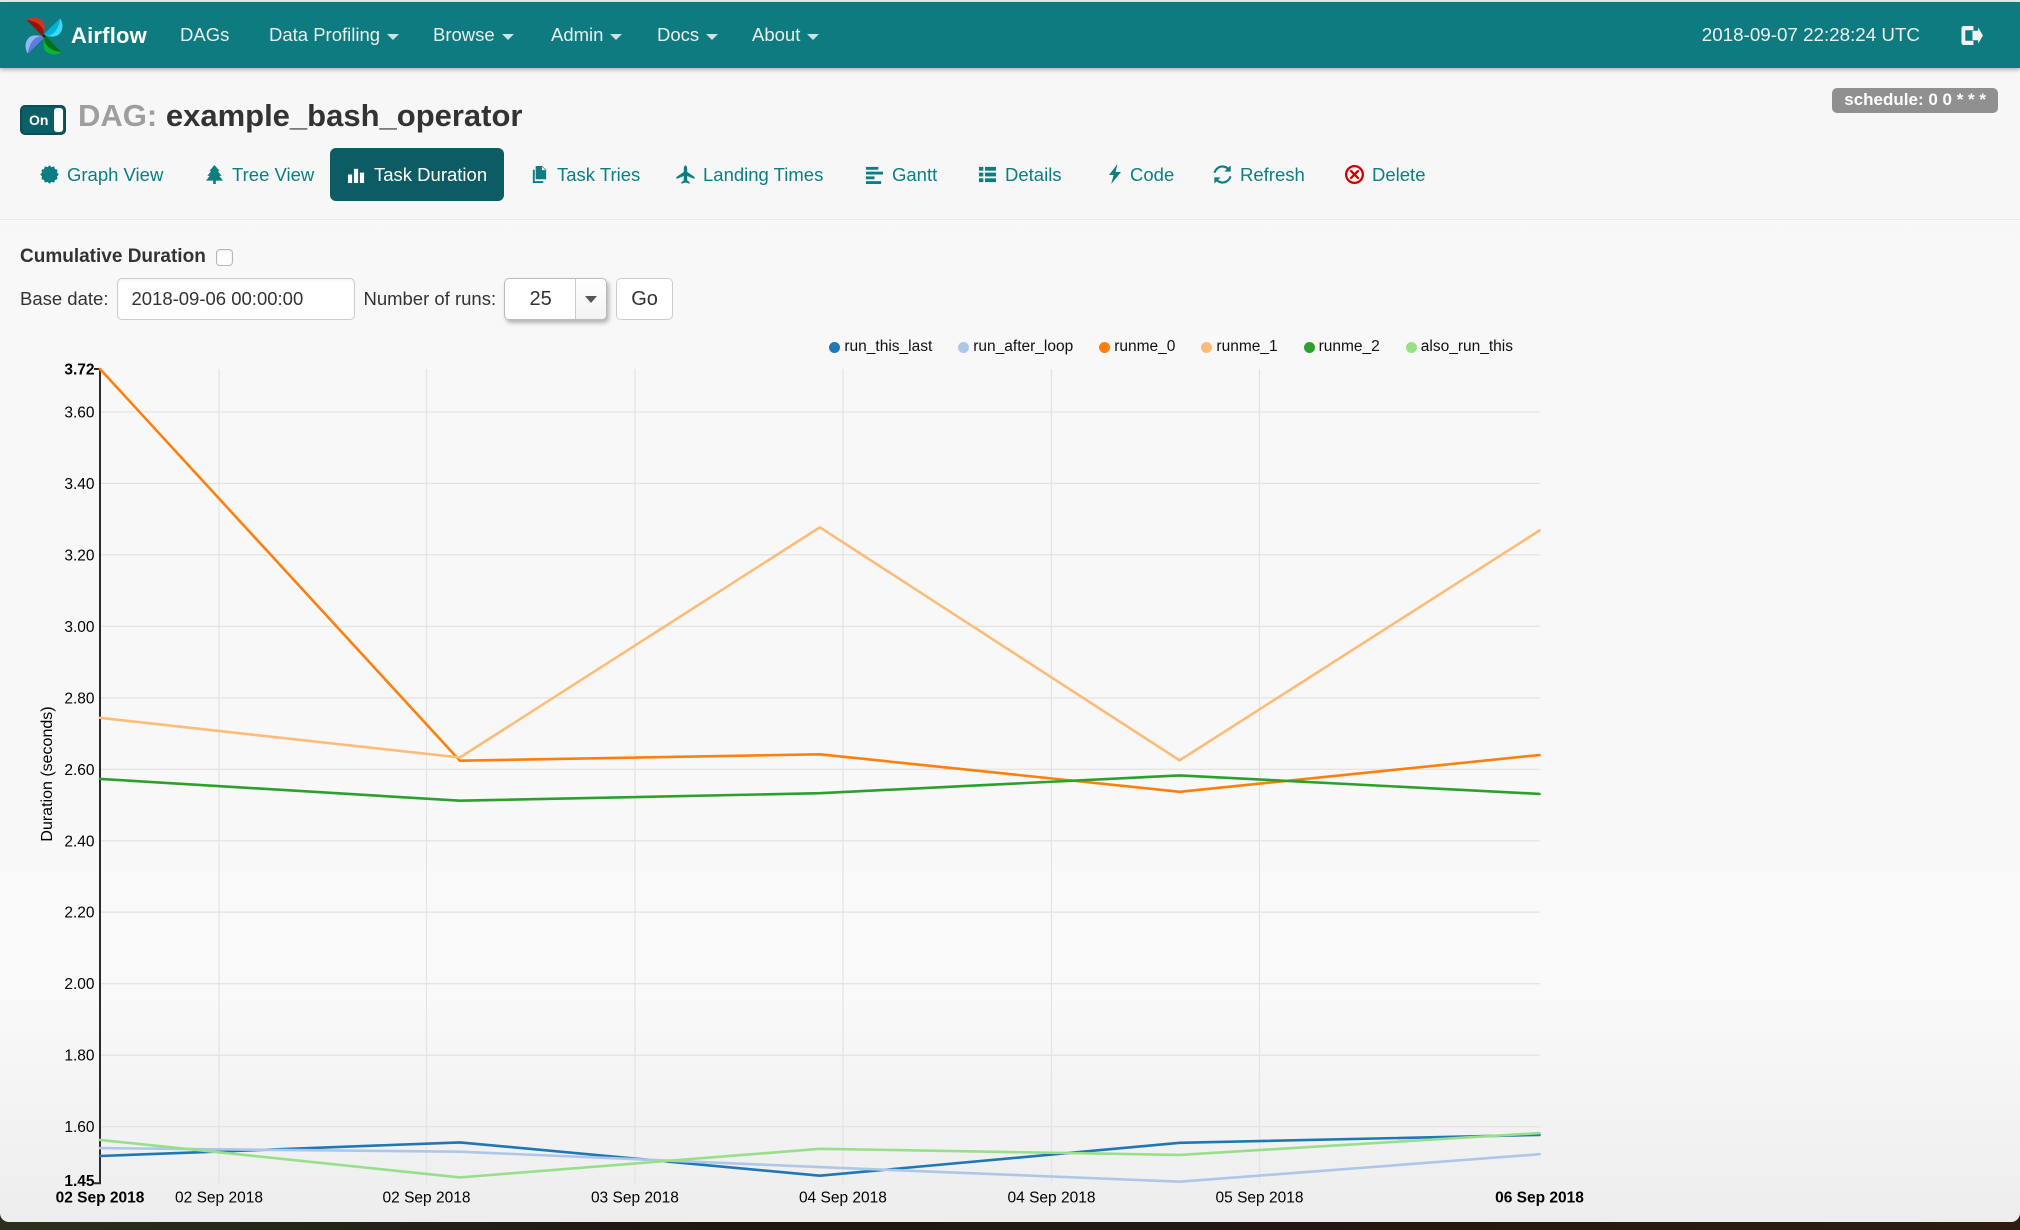 Image resolution: width=2020 pixels, height=1230 pixels. Describe the element at coordinates (79, 698) in the screenshot. I see `svg-text: 2.80` at that location.